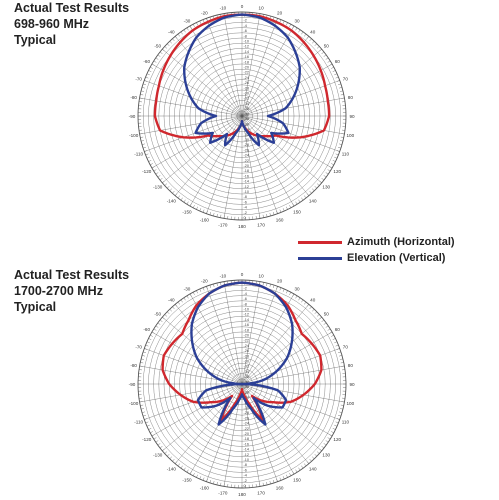 Image resolution: width=499 pixels, height=500 pixels. Describe the element at coordinates (247, 145) in the screenshot. I see `radial-tick-label: -28` at that location.